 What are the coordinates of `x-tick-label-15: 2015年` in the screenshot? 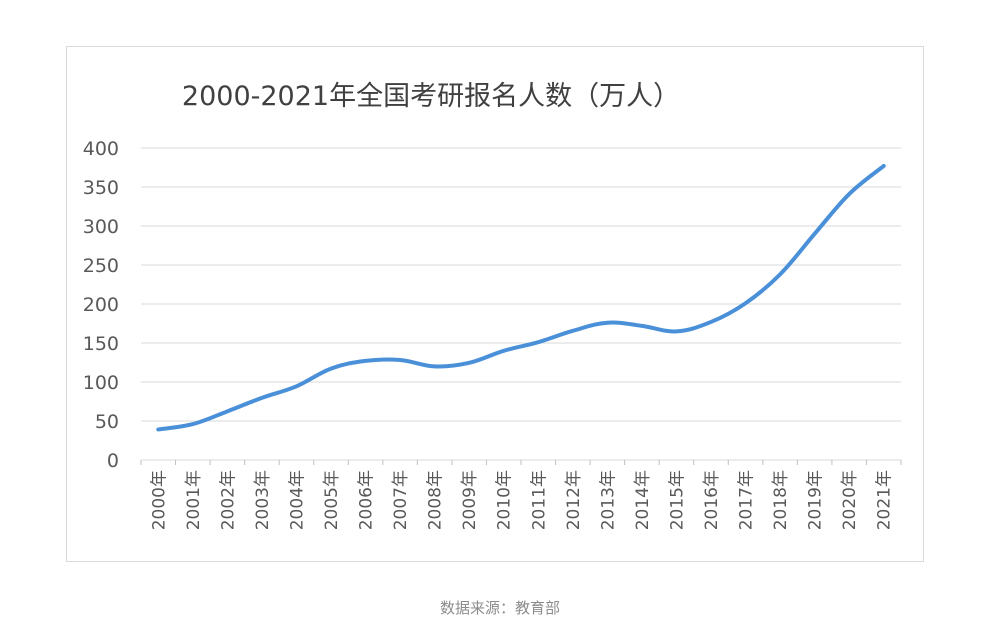 It's located at (677, 500).